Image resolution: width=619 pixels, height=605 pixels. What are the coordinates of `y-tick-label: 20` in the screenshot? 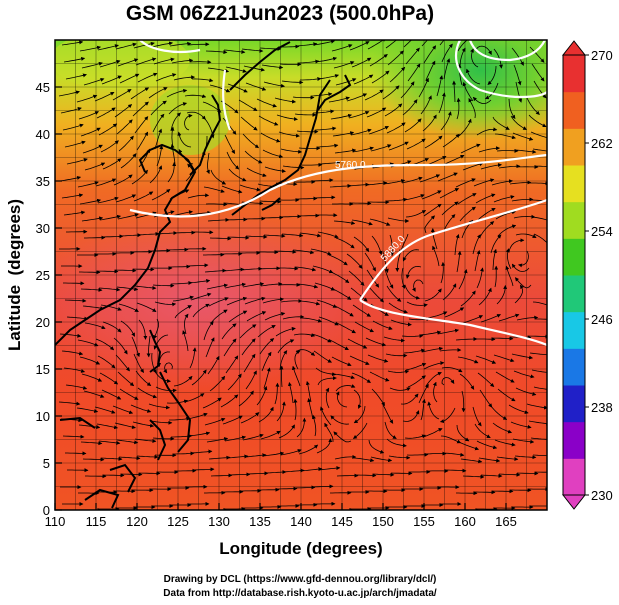 It's located at (43, 322).